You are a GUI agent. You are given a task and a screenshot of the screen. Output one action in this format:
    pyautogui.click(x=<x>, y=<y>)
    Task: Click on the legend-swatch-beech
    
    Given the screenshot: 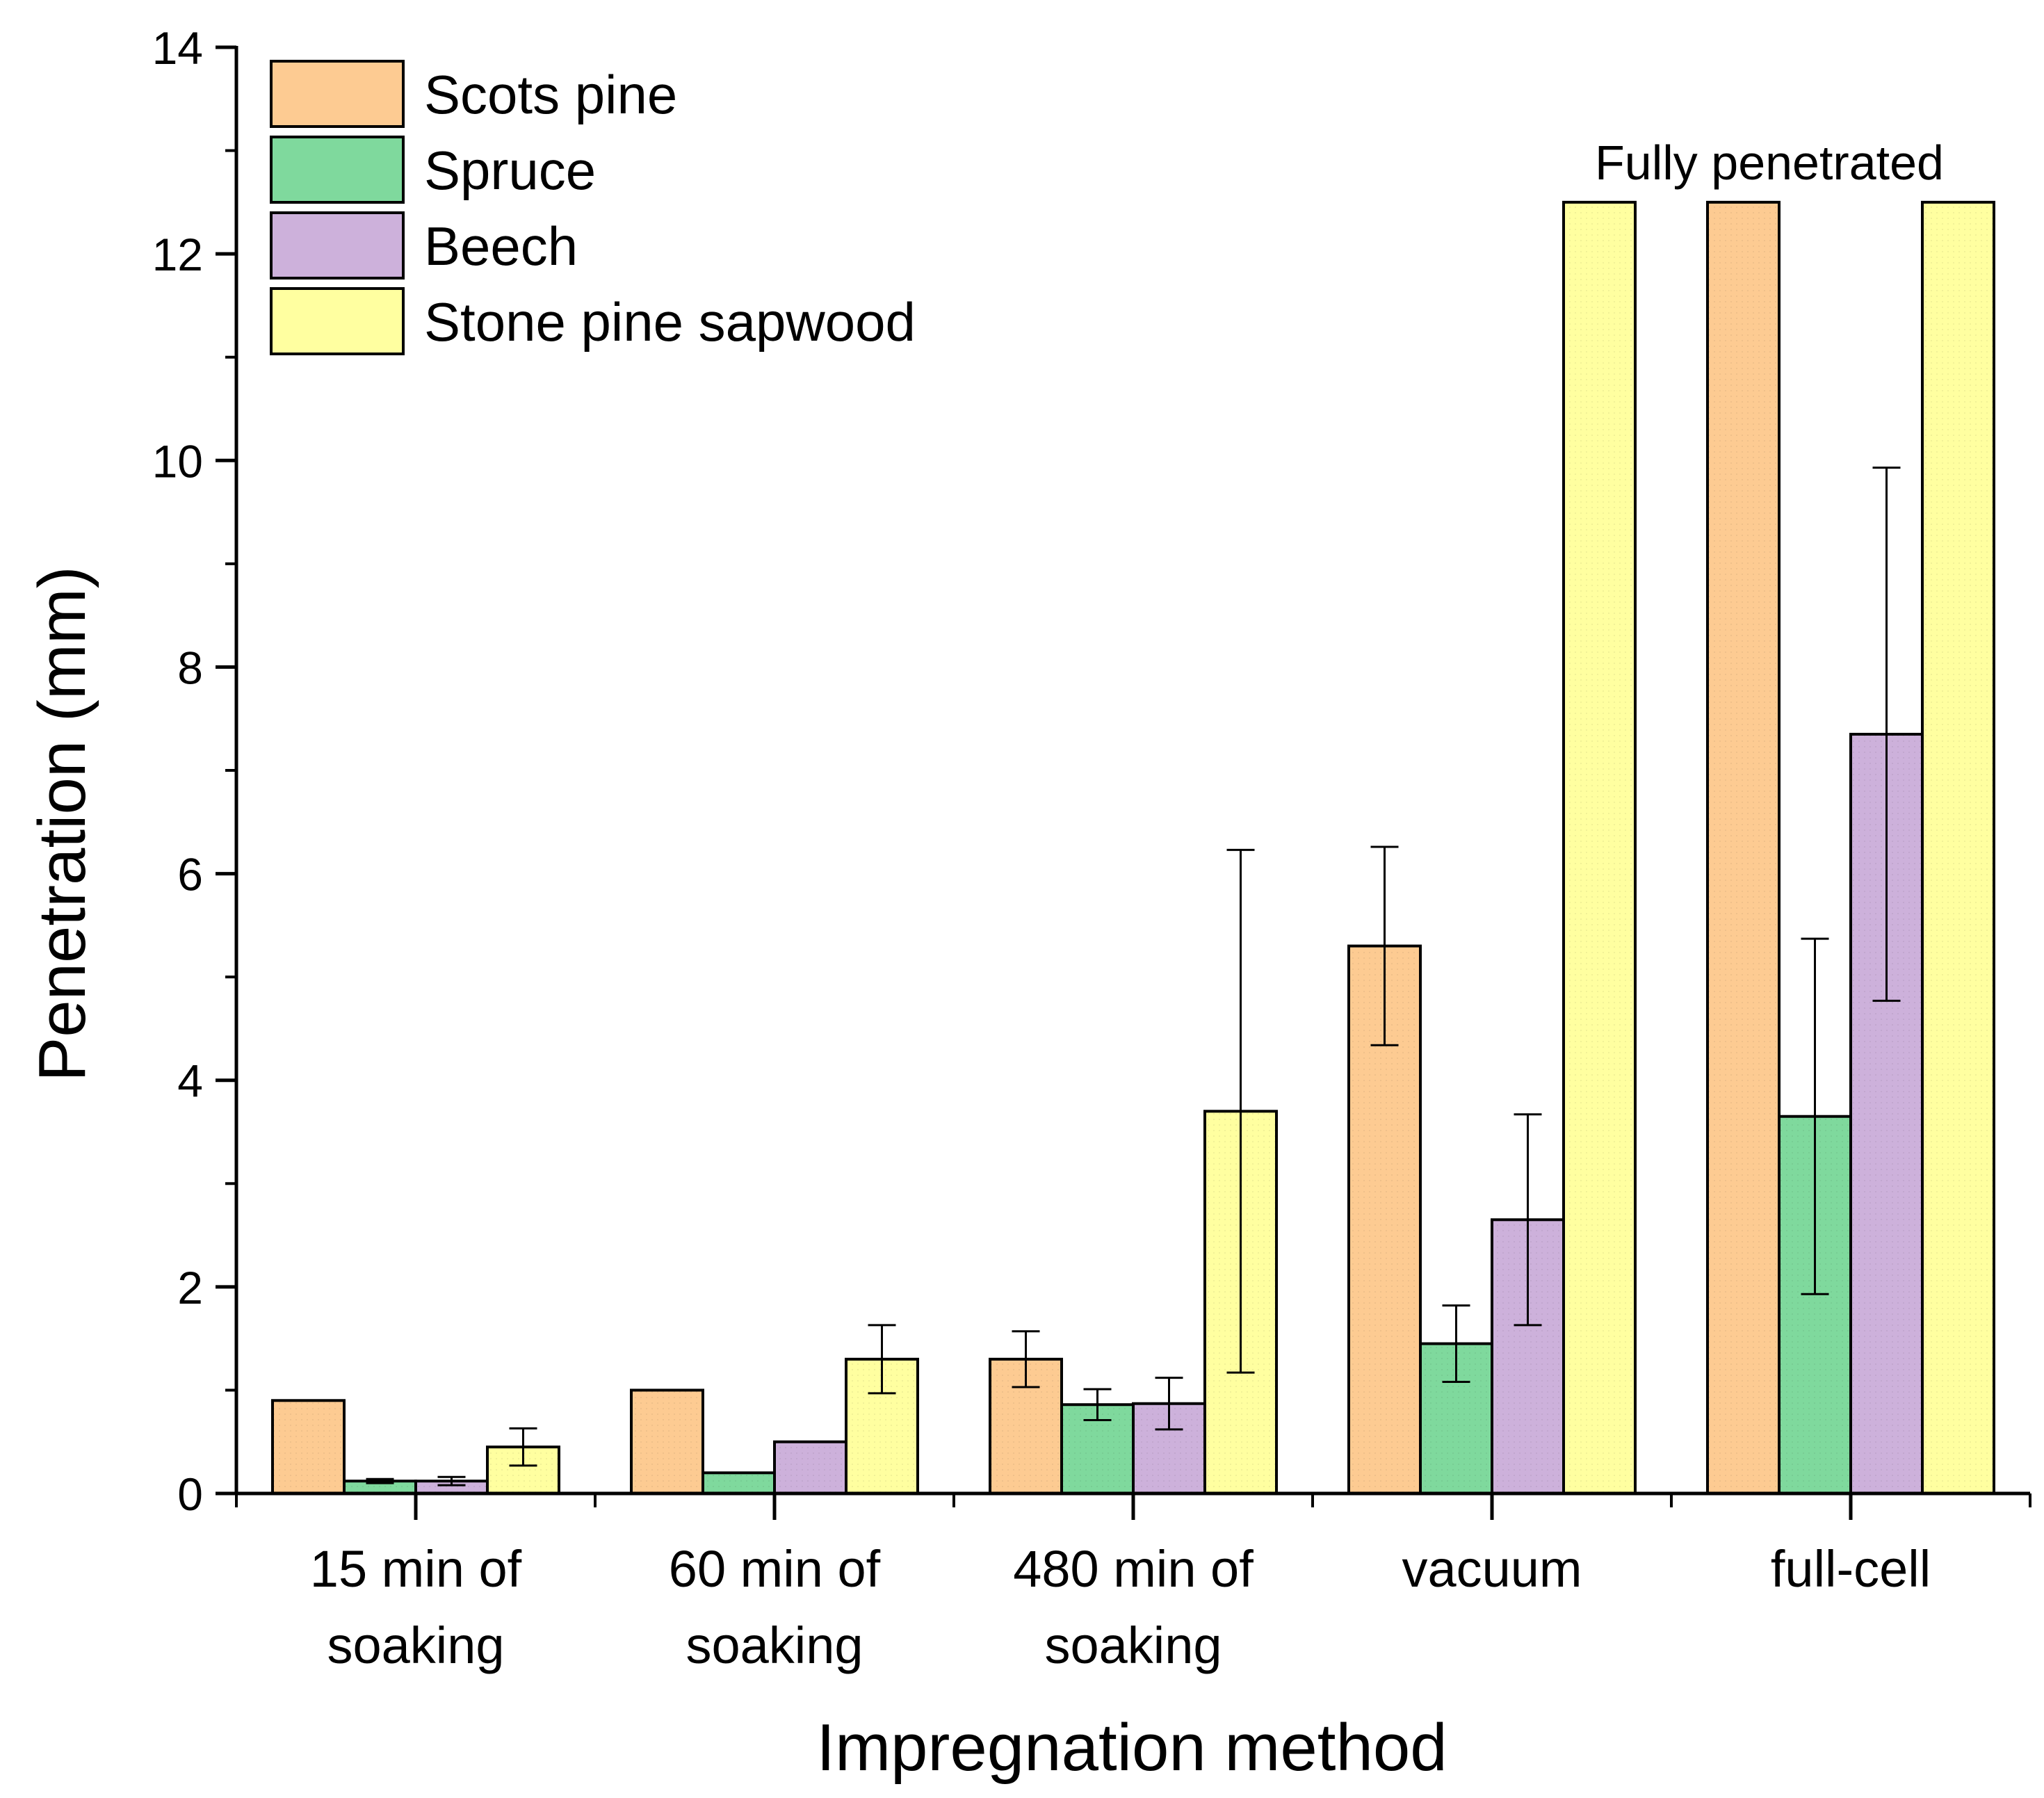 What is the action you would take?
    pyautogui.click(x=337, y=245)
    